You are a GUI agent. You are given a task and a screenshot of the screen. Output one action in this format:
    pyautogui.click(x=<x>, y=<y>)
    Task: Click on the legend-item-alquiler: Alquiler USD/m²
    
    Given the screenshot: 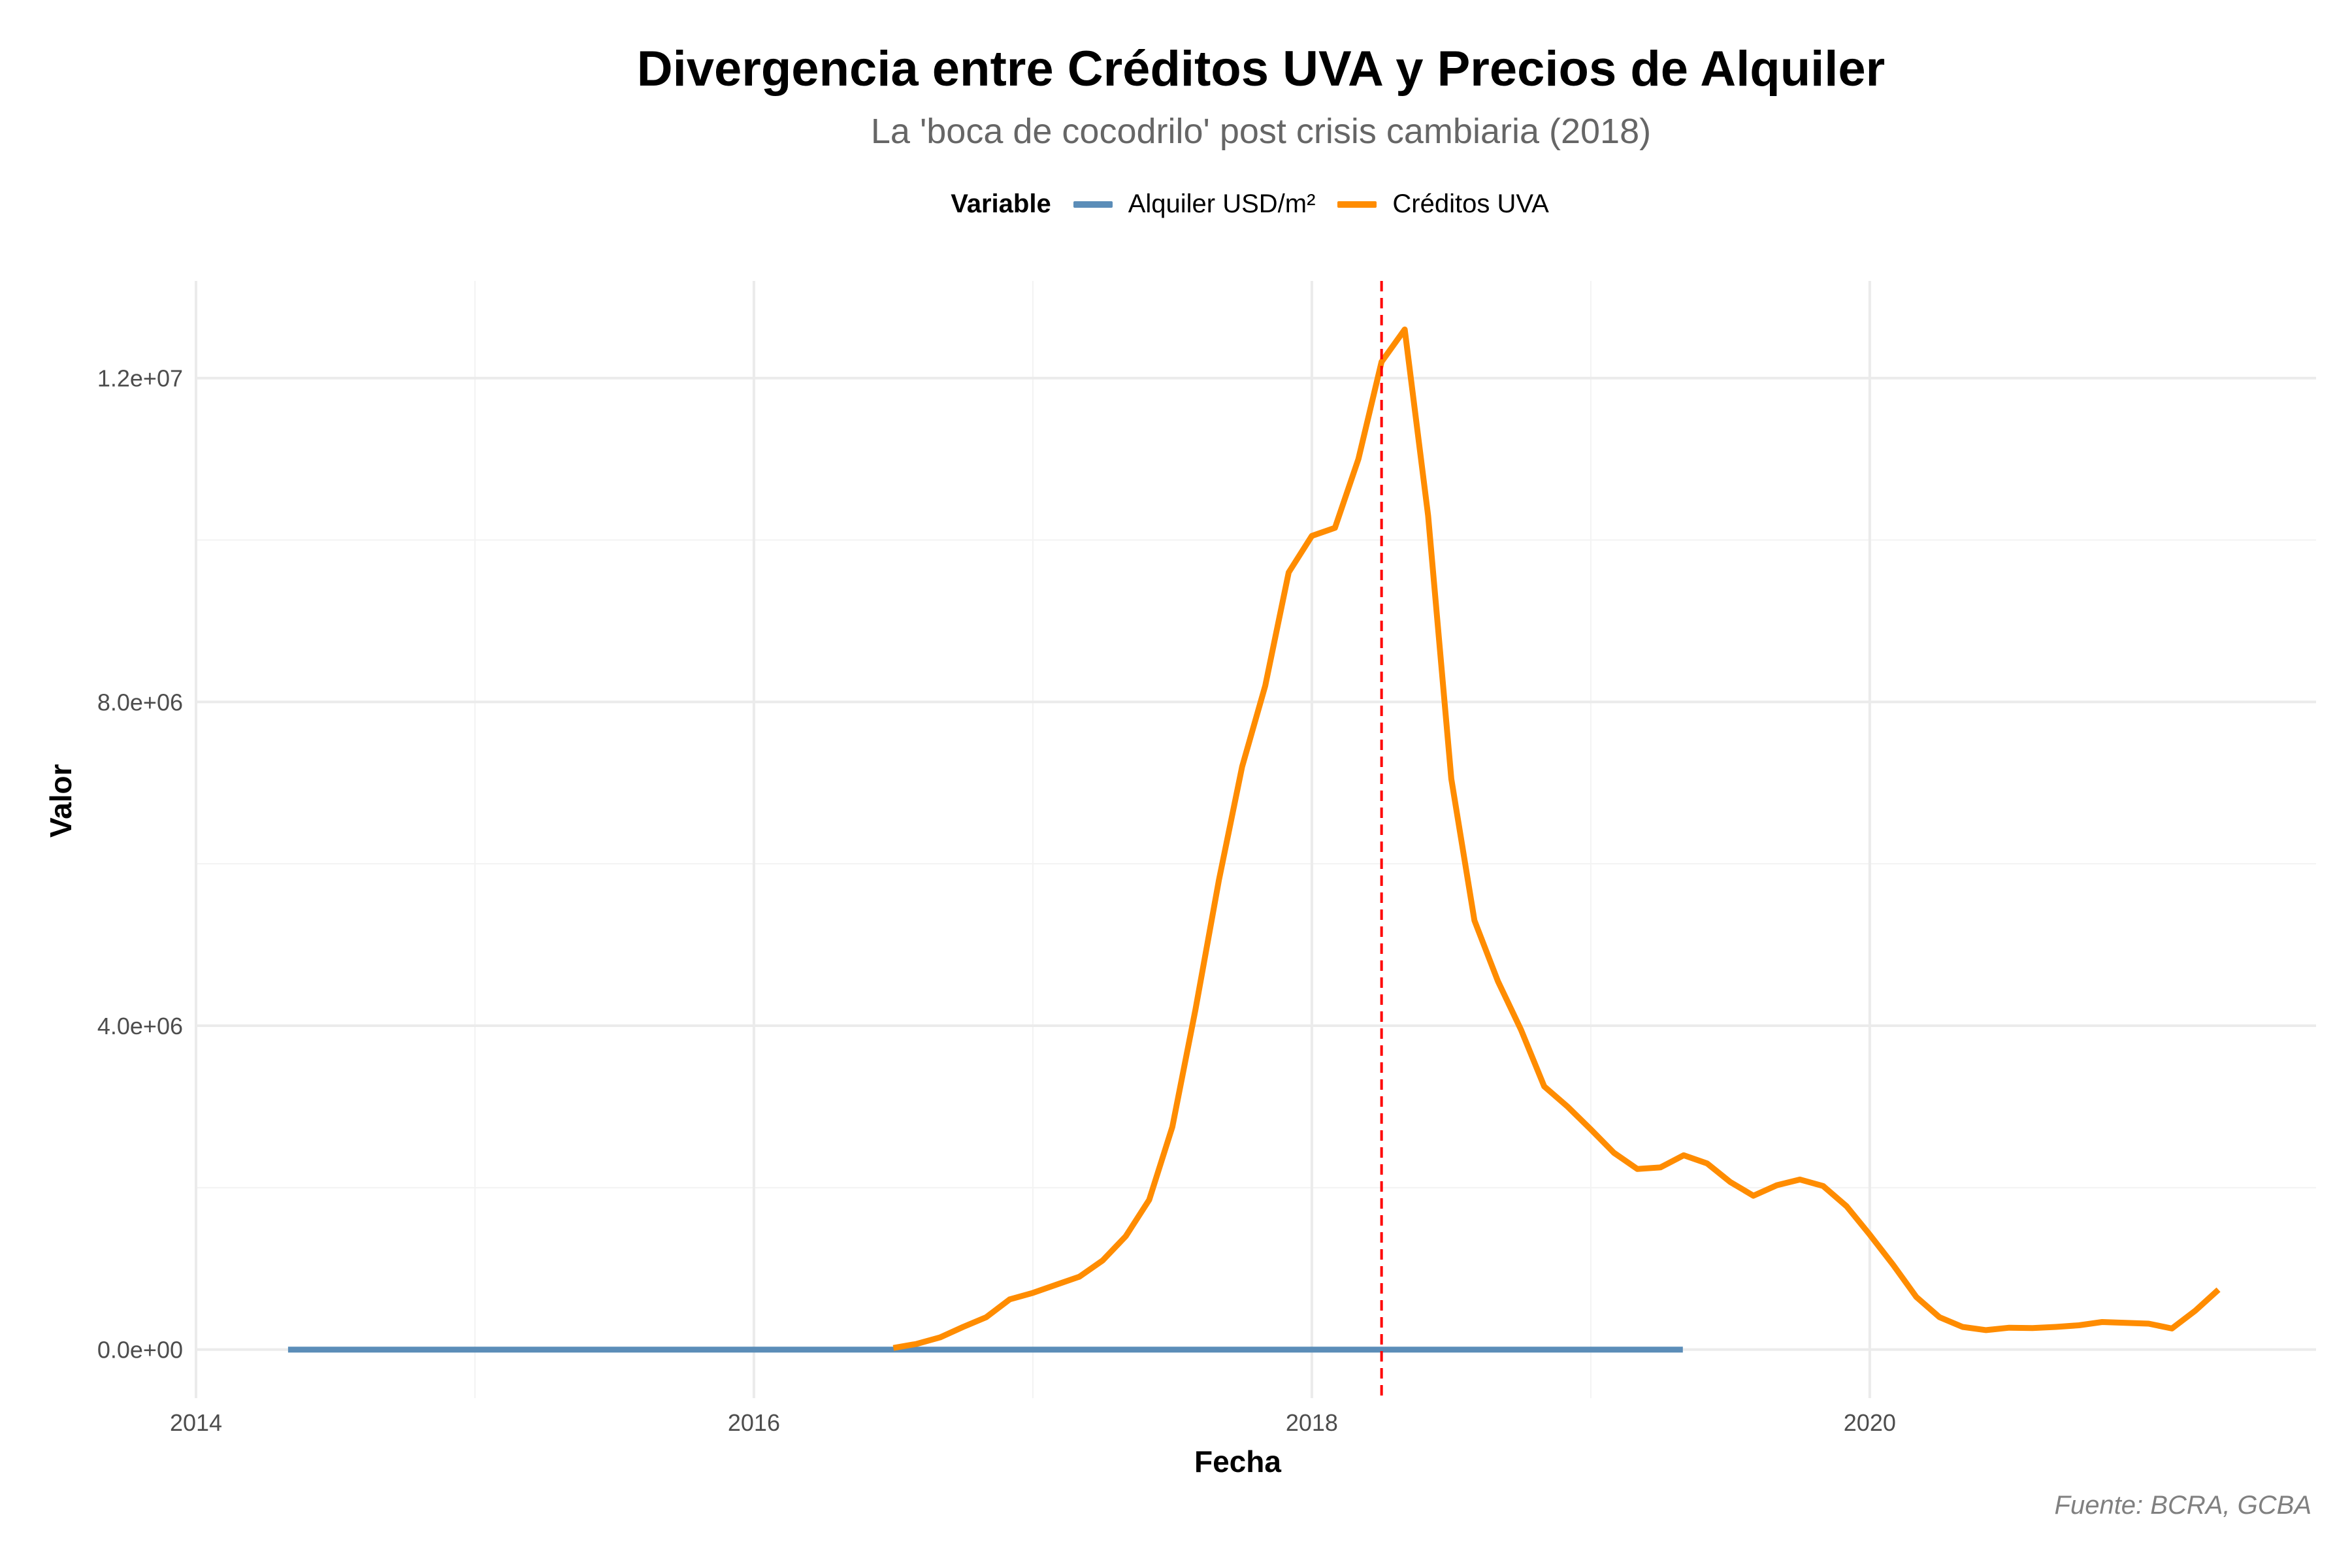 What is the action you would take?
    pyautogui.click(x=1194, y=204)
    